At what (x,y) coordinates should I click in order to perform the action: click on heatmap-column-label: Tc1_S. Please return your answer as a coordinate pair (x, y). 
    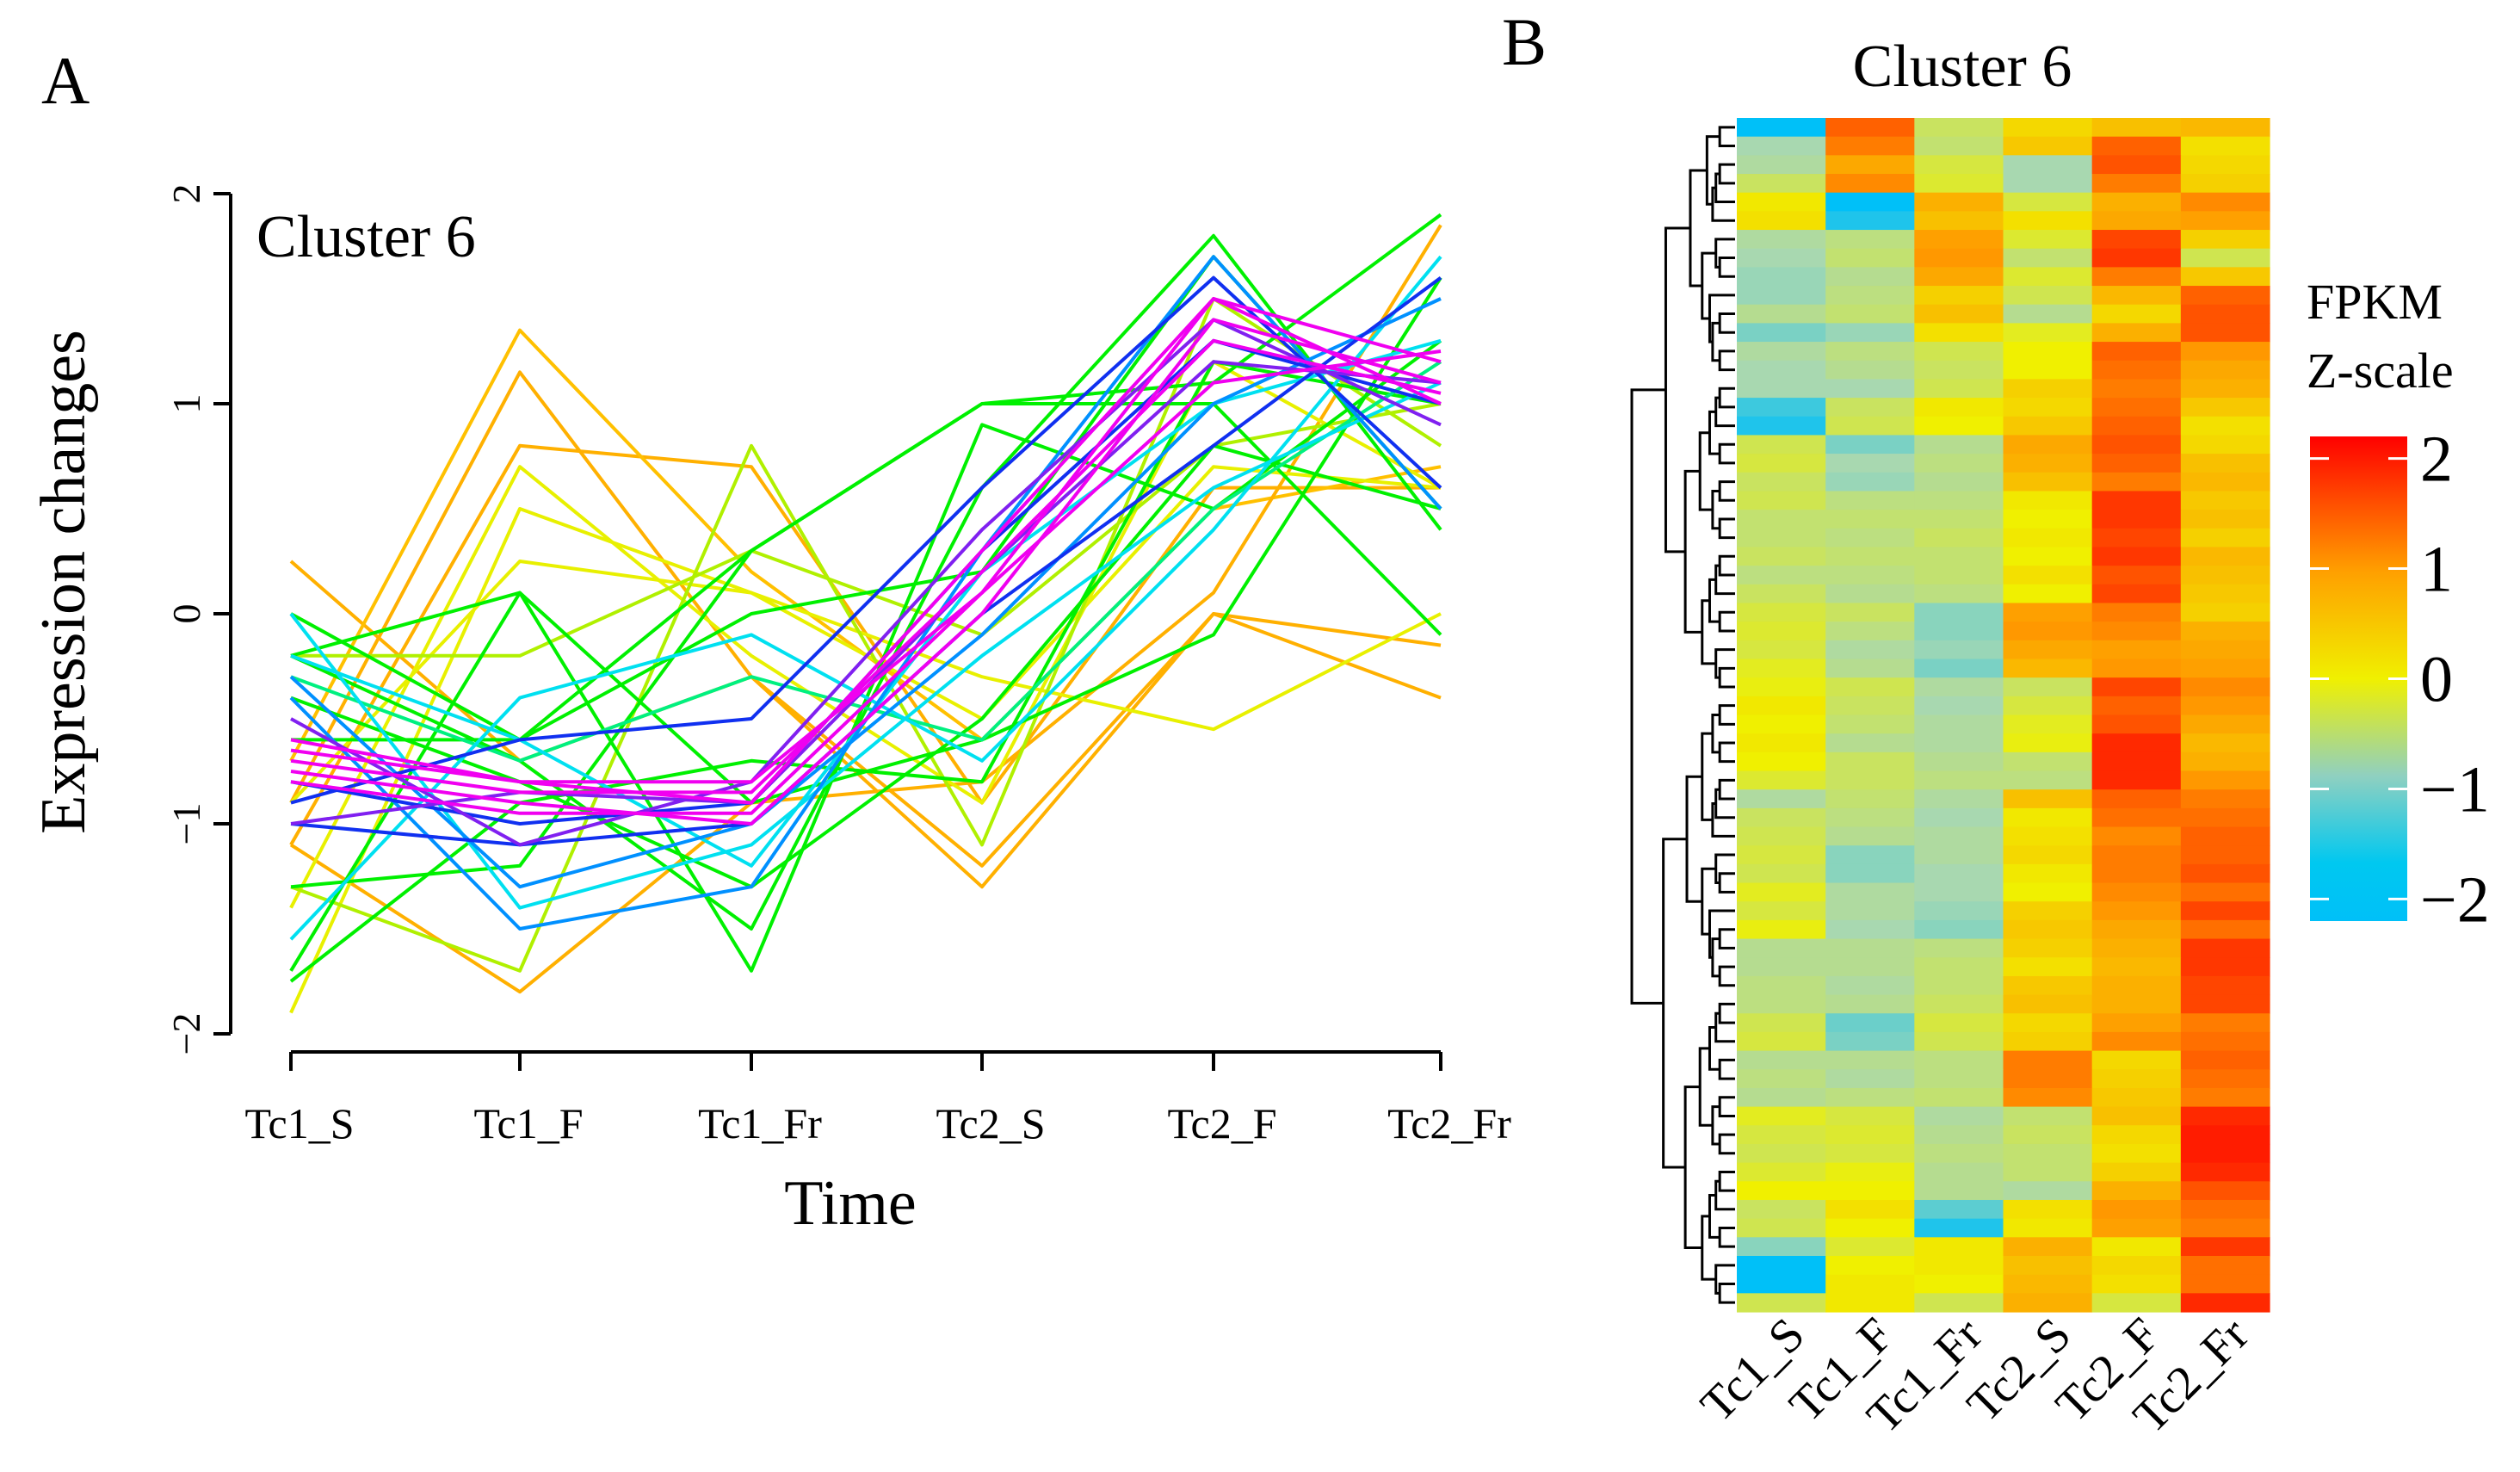
    Looking at the image, I should click on (1752, 1370).